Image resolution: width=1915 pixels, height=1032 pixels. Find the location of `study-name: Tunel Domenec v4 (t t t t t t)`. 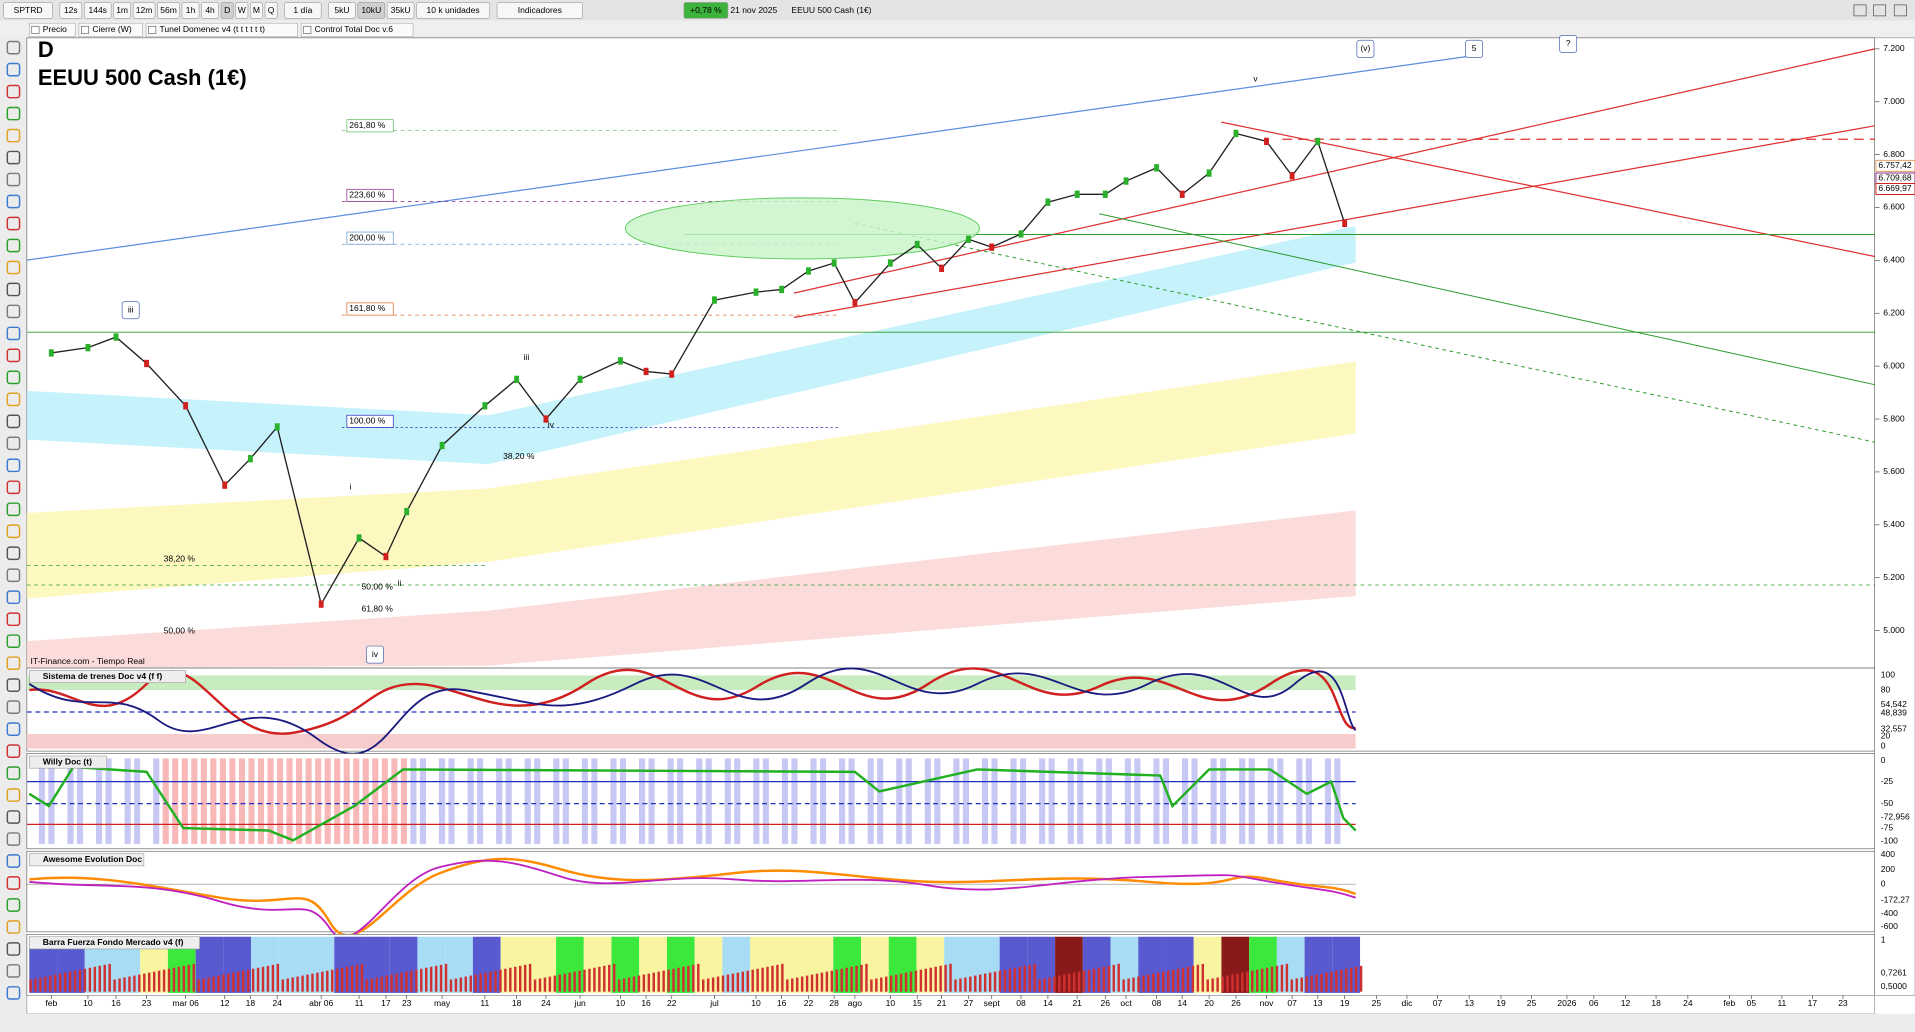

study-name: Tunel Domenec v4 (t t t t t t) is located at coordinates (213, 29).